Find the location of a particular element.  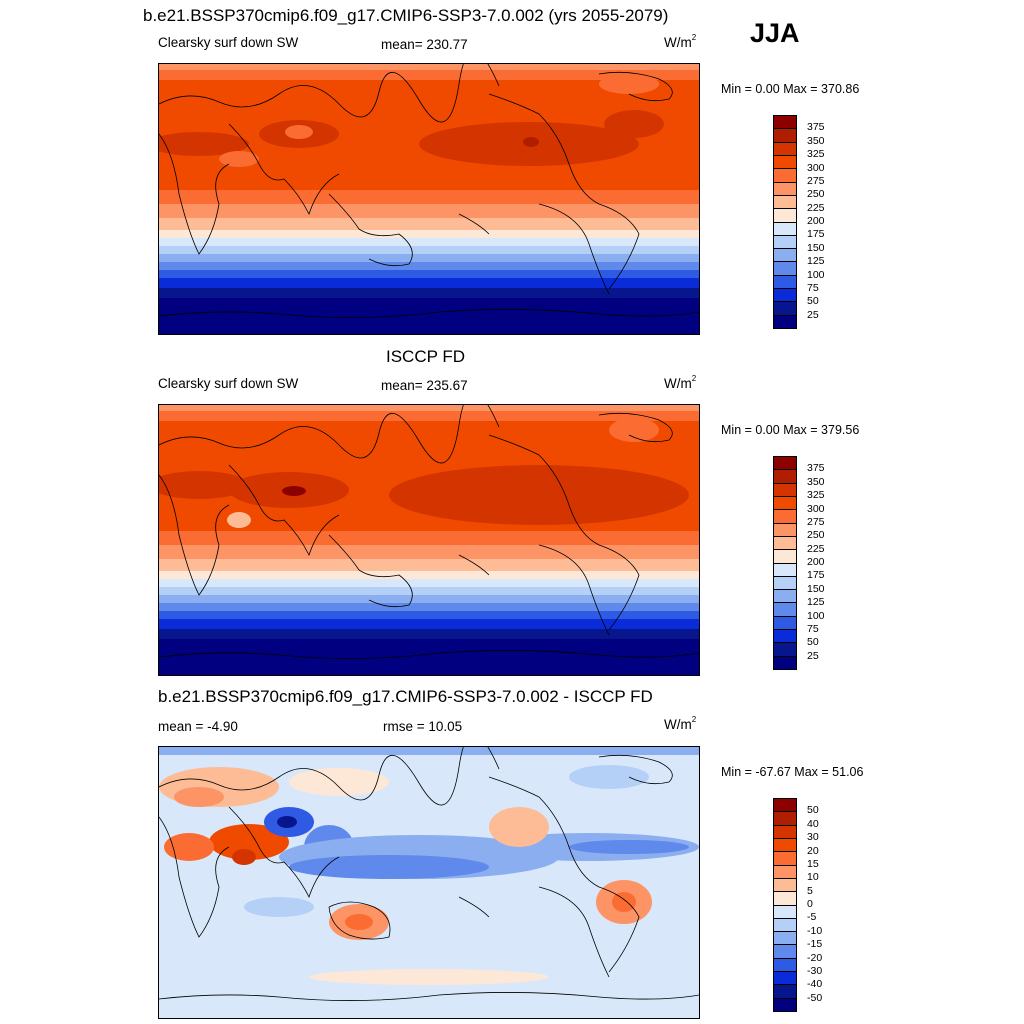

panel-3-minmax: Min = -67.67 Max = 51.06 is located at coordinates (792, 772).